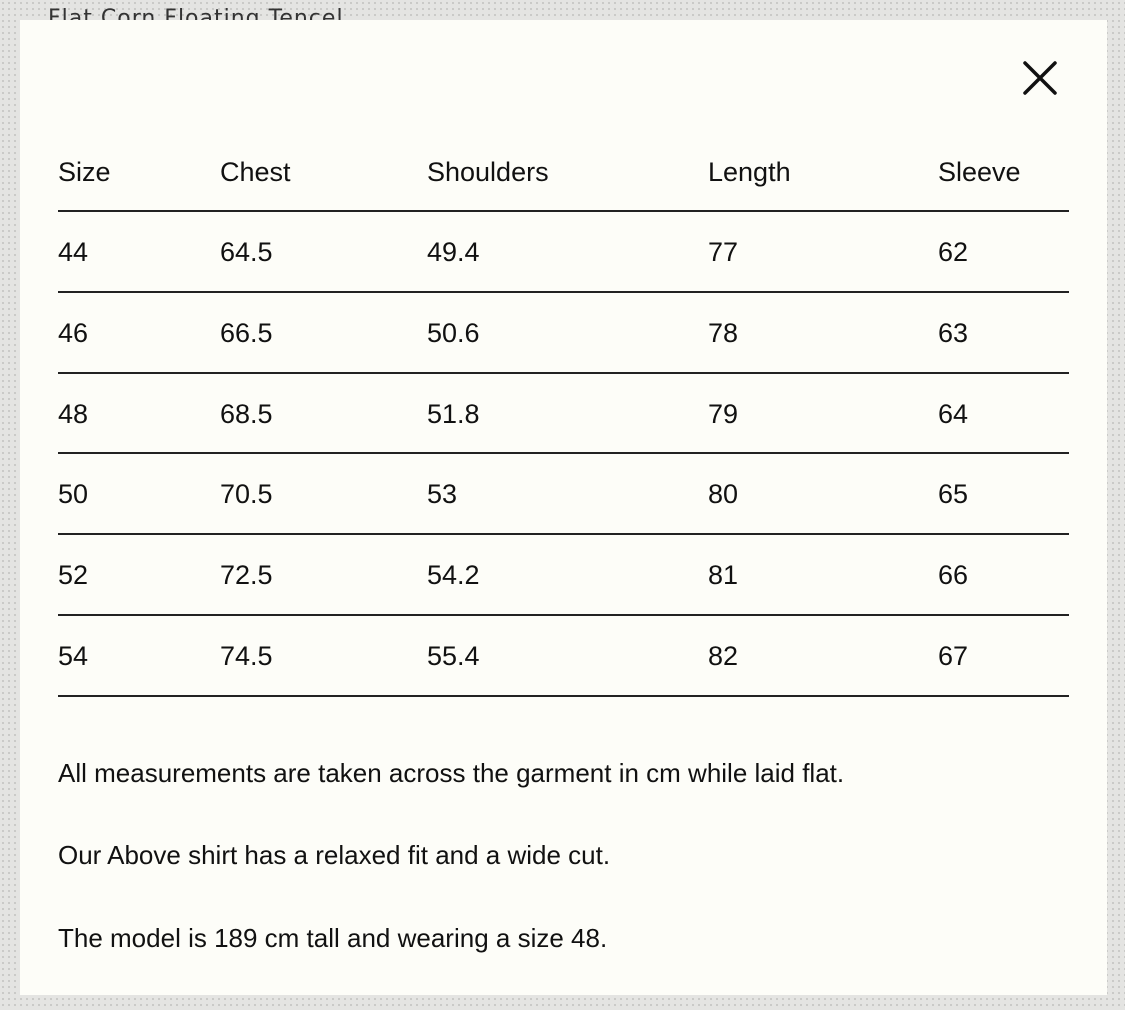 This screenshot has width=1125, height=1010. I want to click on close-button, so click(1040, 78).